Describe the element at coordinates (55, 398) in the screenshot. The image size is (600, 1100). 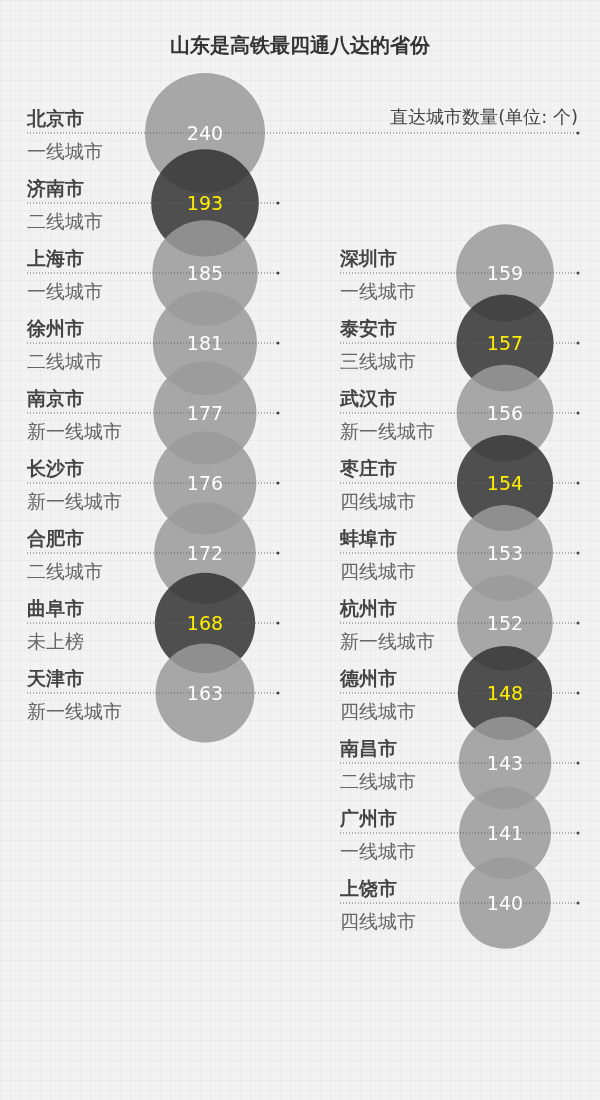
I see `category-label: 南京市` at that location.